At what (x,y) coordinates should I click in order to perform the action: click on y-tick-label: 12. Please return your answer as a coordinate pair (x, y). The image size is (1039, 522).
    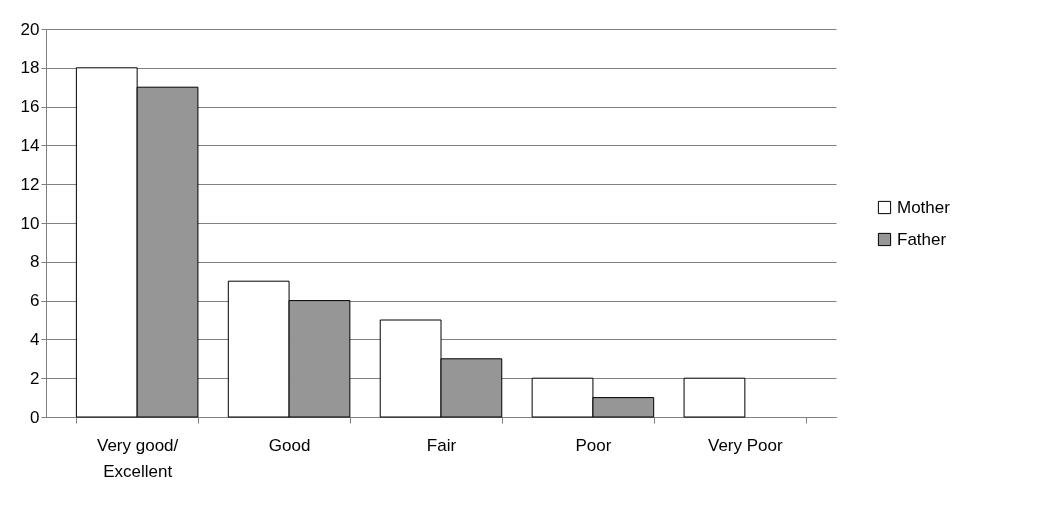
    Looking at the image, I should click on (30, 184).